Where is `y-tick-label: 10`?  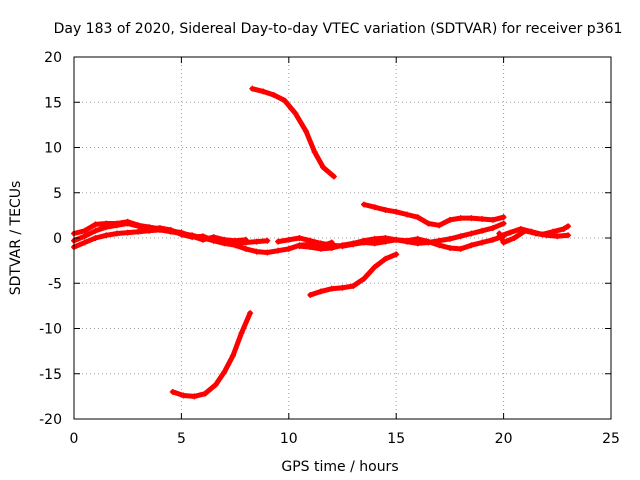 y-tick-label: 10 is located at coordinates (53, 149).